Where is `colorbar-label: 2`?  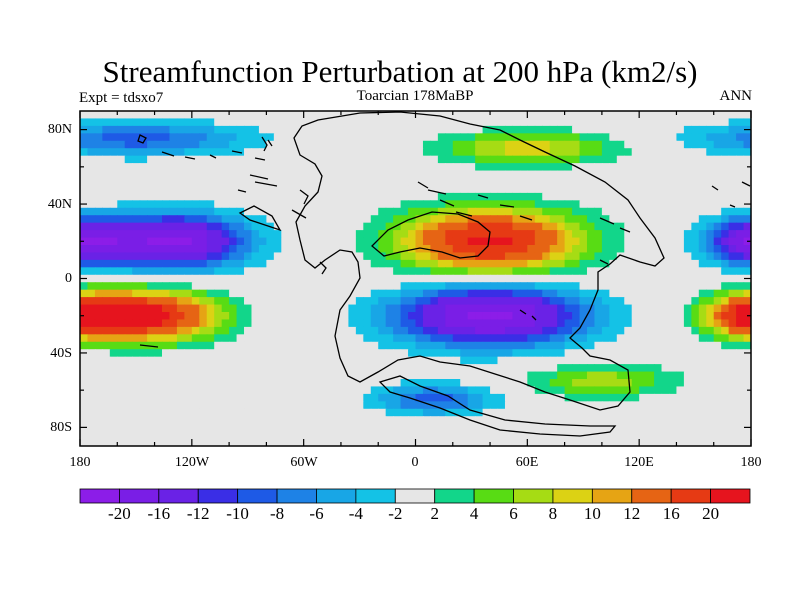
colorbar-label: 2 is located at coordinates (434, 513).